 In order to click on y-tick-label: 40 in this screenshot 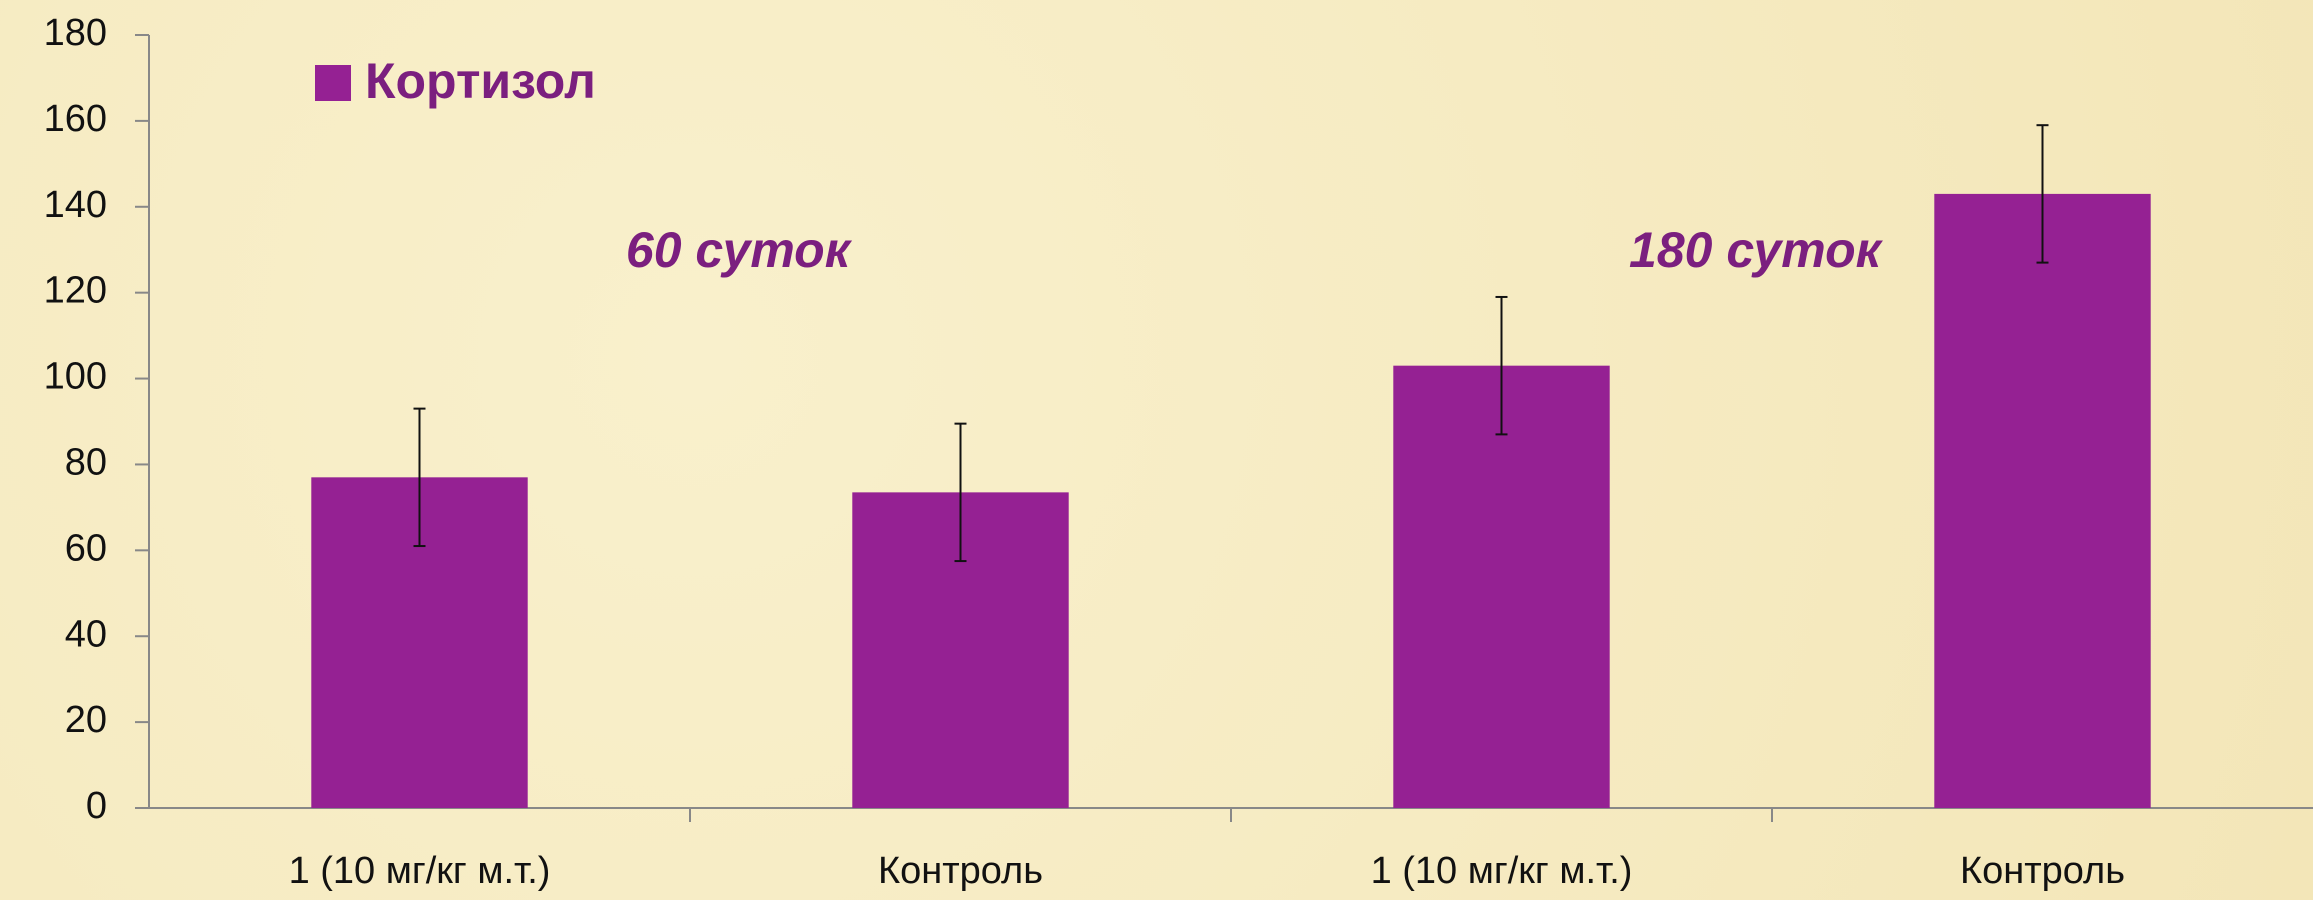, I will do `click(86, 634)`.